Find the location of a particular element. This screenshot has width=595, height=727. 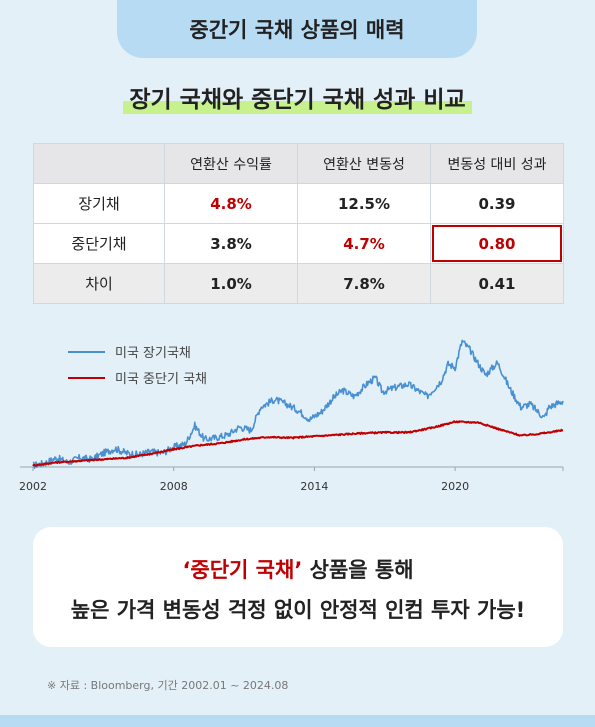

title-text: 장기 국채와 중단기 국채 성과 비교 is located at coordinates (297, 100).